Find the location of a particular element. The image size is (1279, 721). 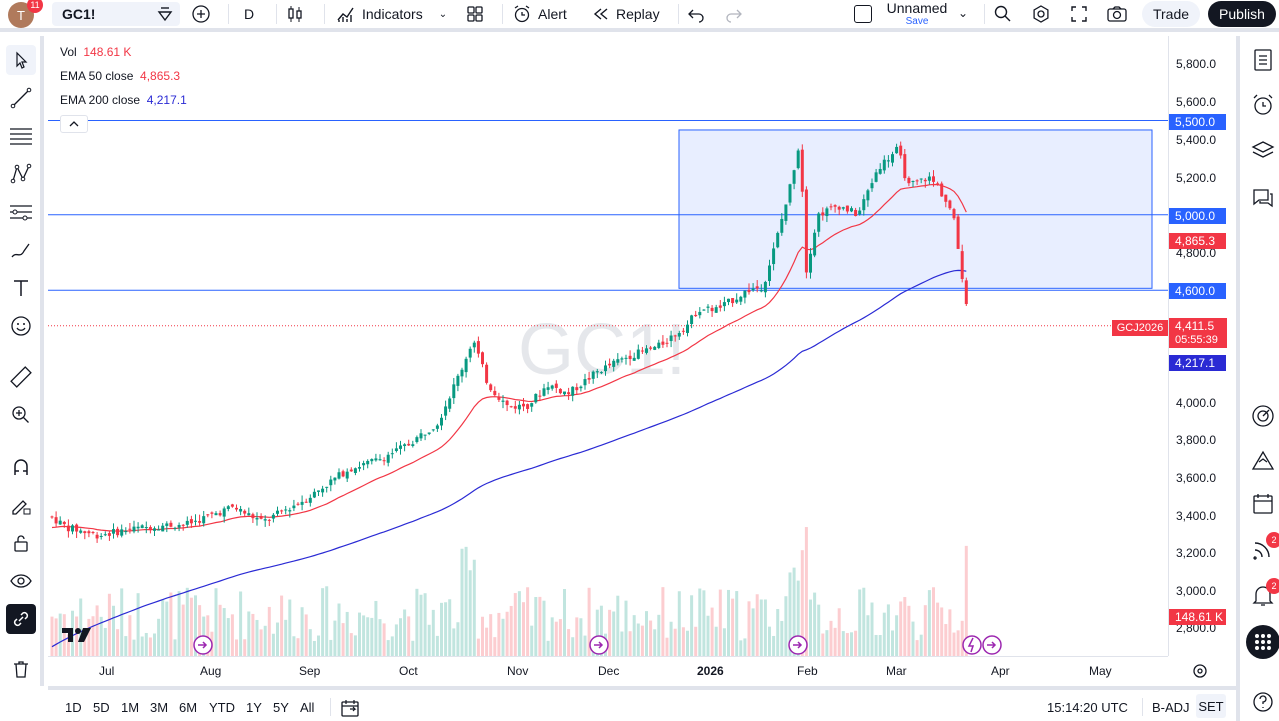

tradingview-logo is located at coordinates (78, 635).